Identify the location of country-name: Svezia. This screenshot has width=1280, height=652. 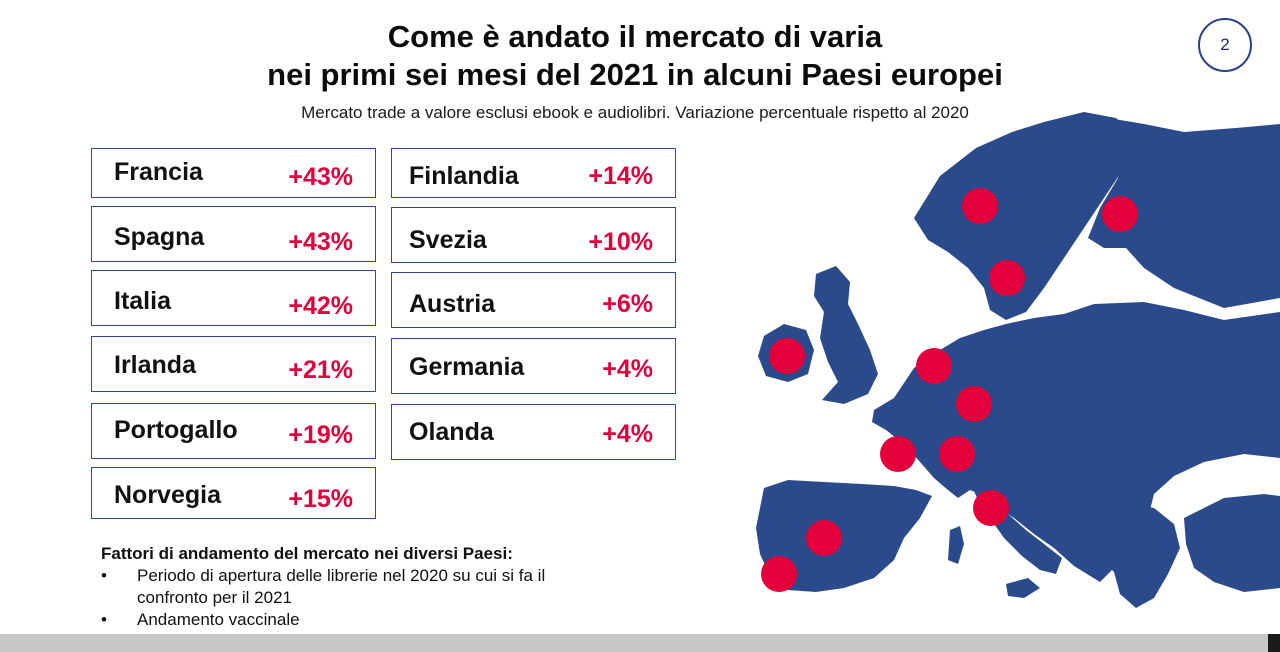
(448, 240).